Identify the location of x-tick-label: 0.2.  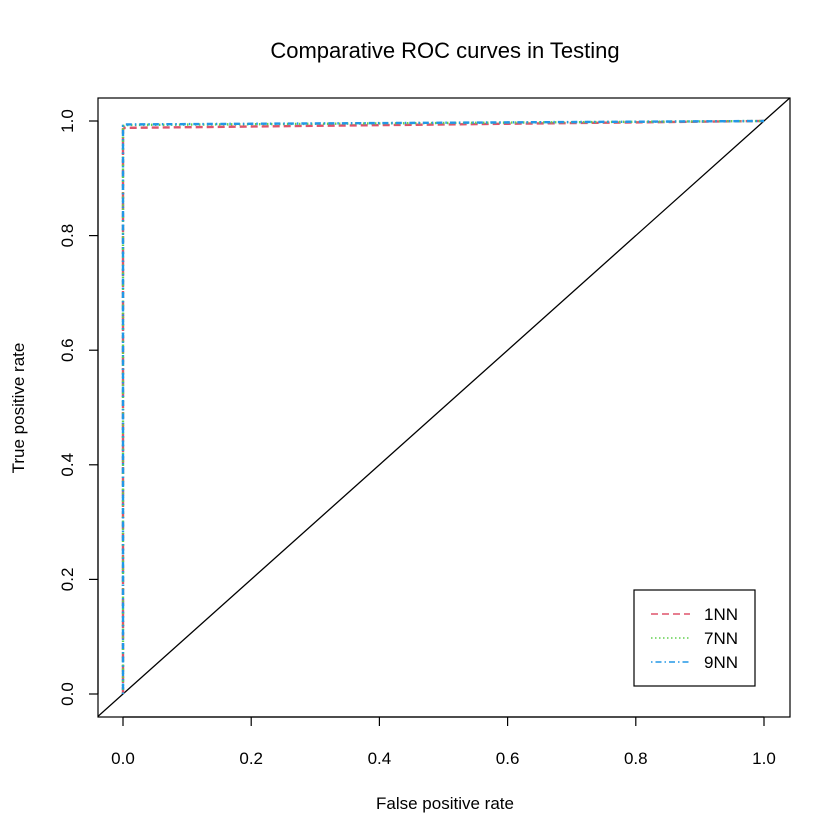
(251, 758).